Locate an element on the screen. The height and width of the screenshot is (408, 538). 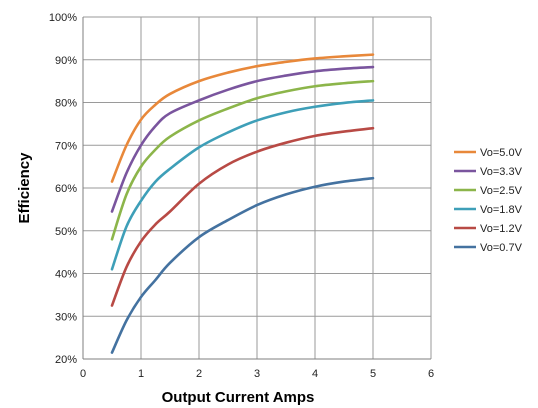
y-tick-label: 50% is located at coordinates (66, 232).